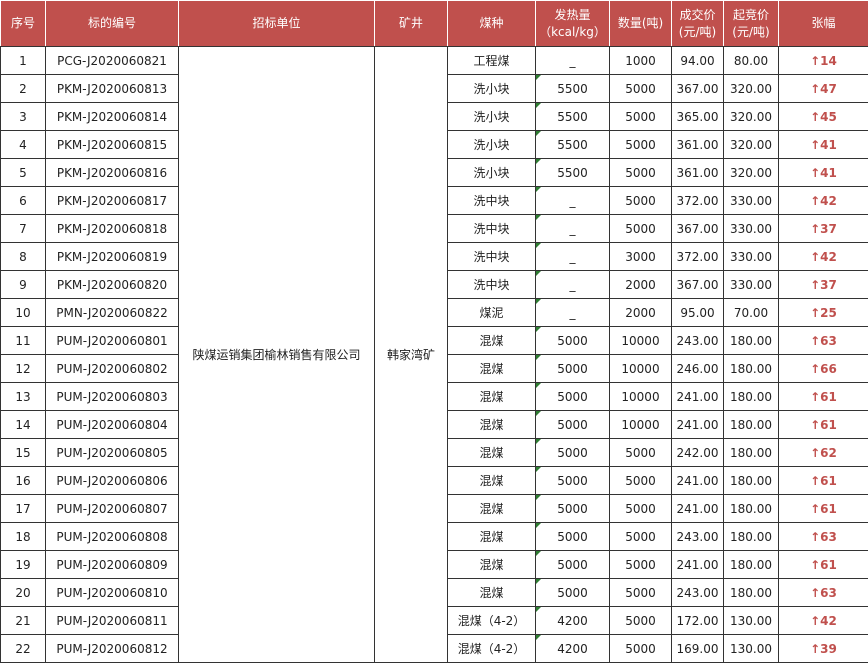 This screenshot has height=663, width=868. What do you see at coordinates (823, 229) in the screenshot?
I see `price-change: ↑37` at bounding box center [823, 229].